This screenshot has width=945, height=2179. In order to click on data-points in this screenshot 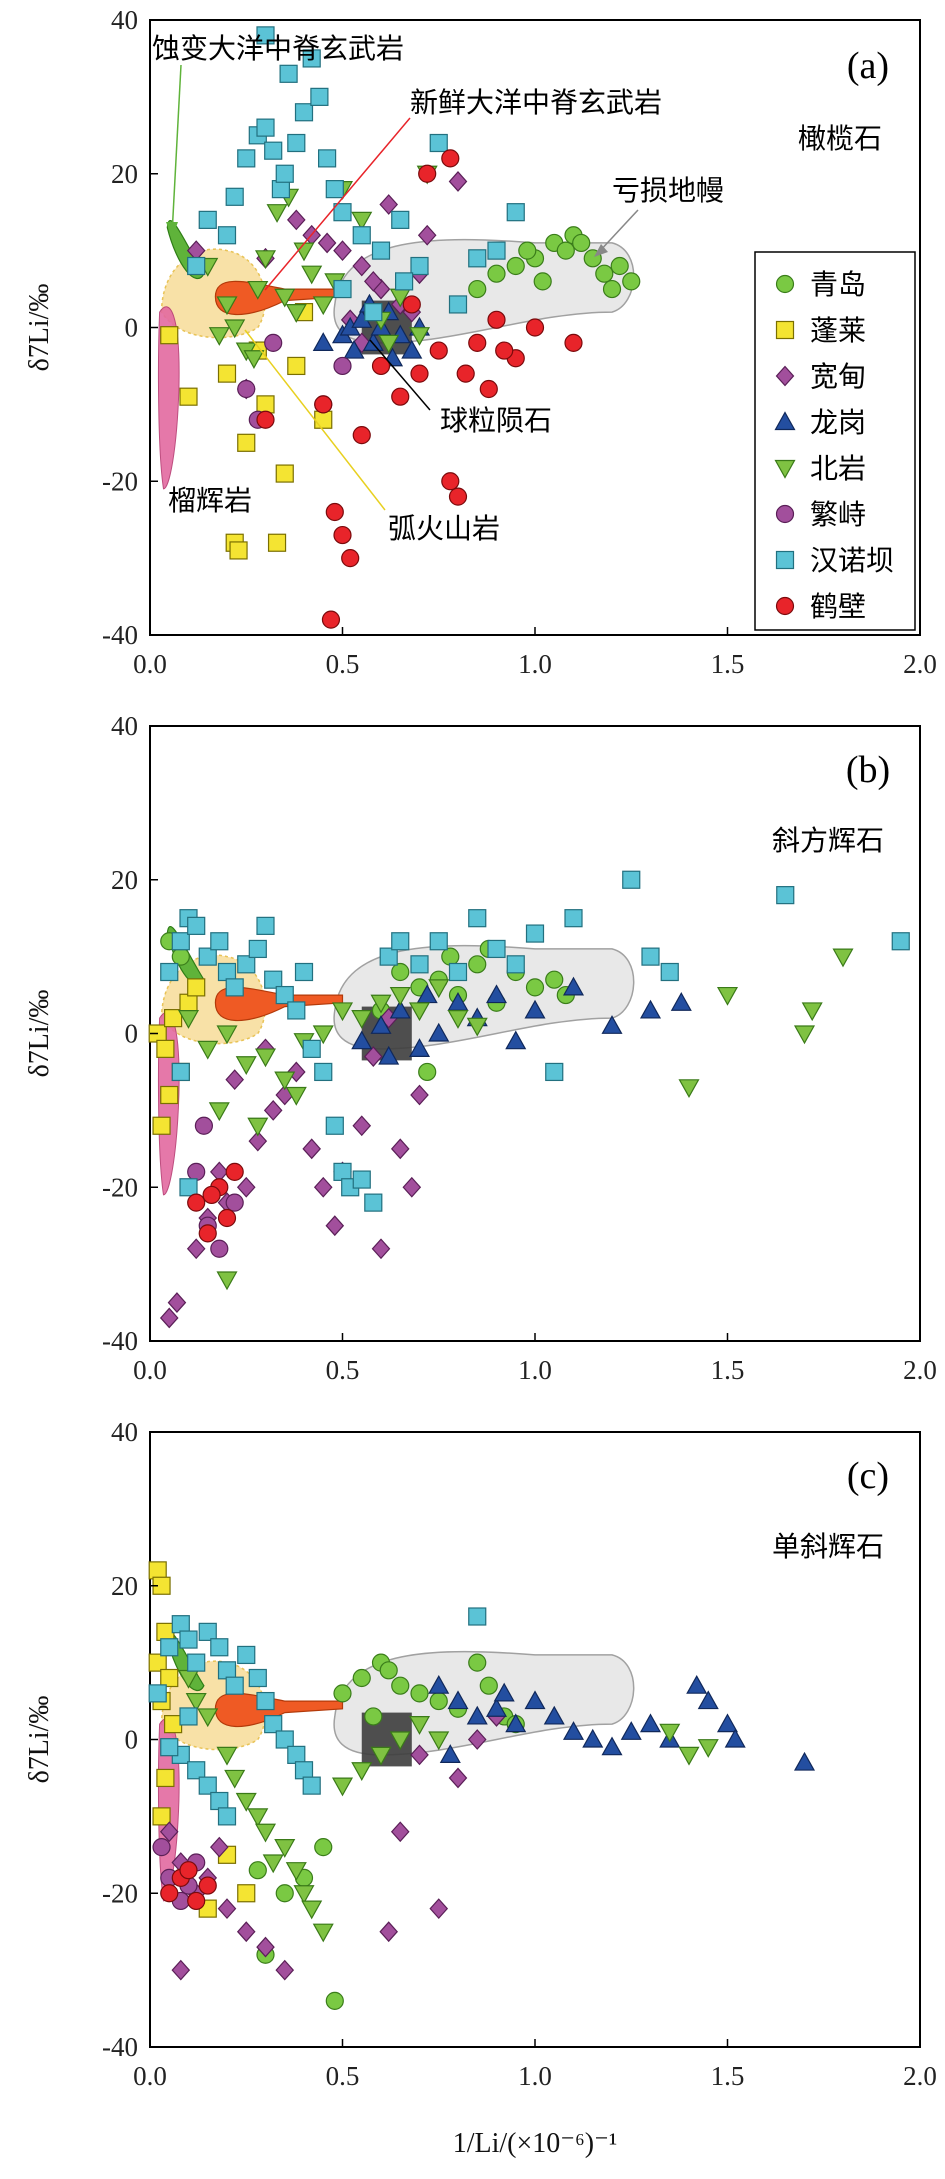, I will do `click(482, 1785)`.